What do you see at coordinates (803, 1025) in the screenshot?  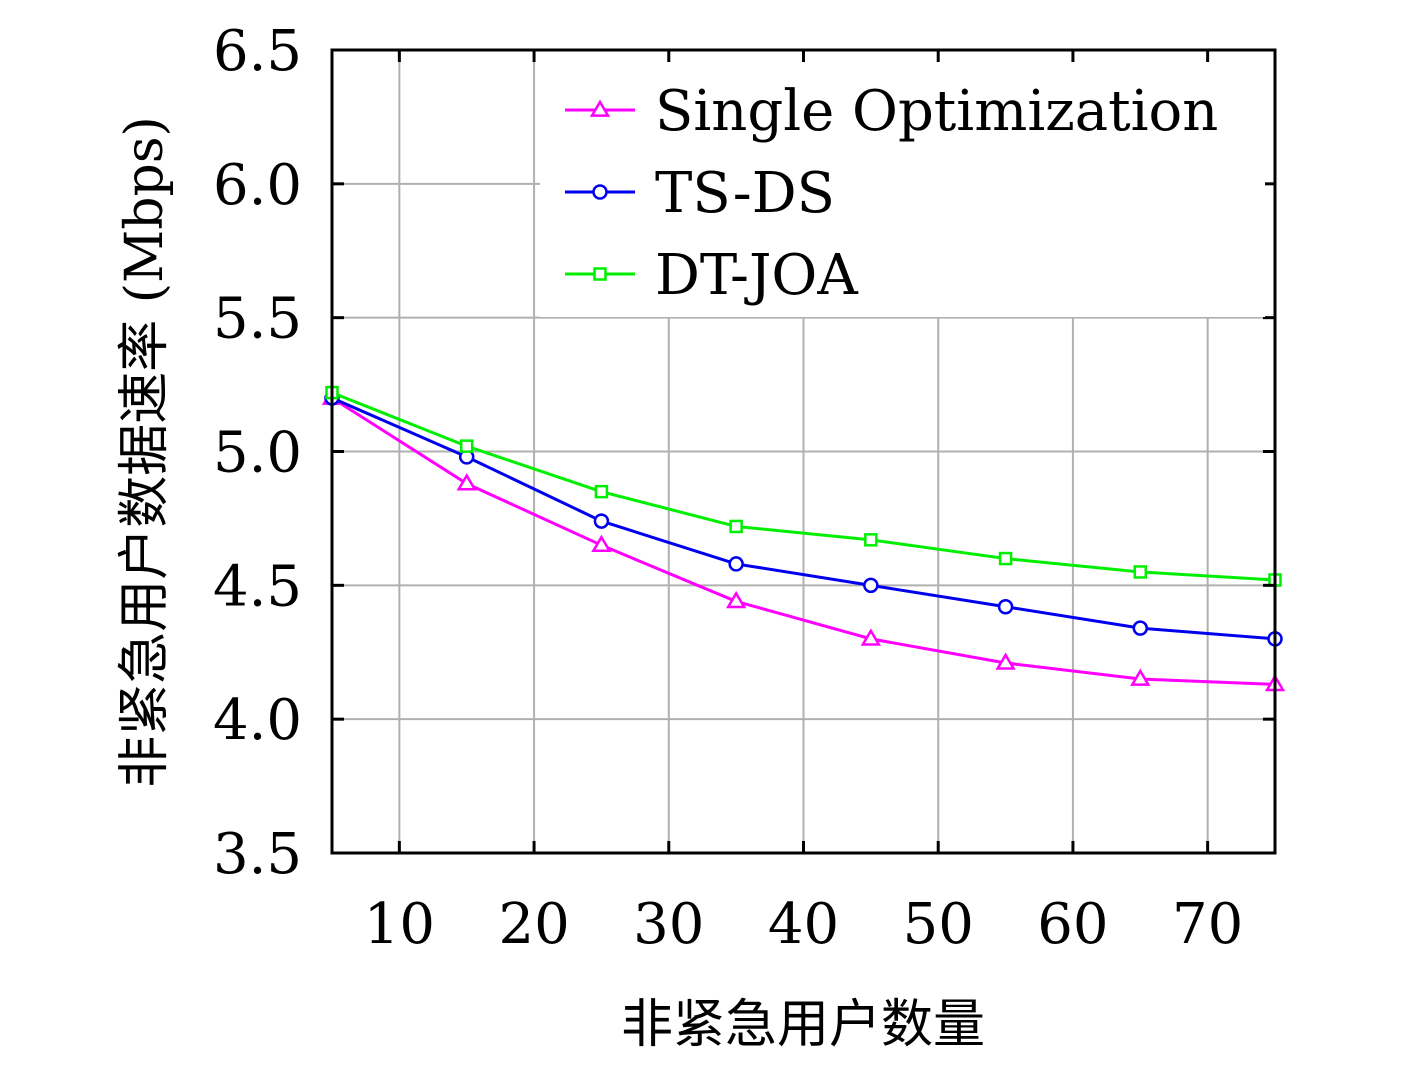 I see `x-axis-label: 非紧急用户数量` at bounding box center [803, 1025].